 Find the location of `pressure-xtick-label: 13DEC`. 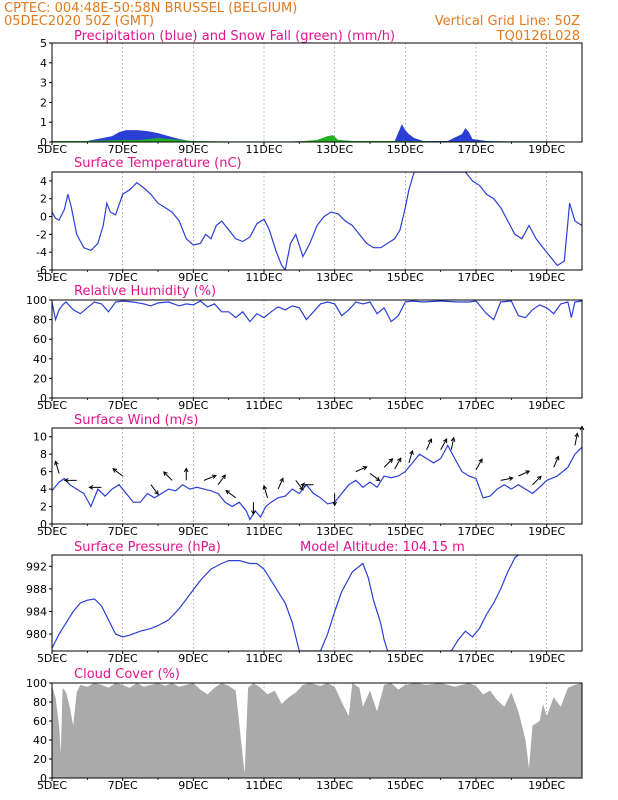

pressure-xtick-label: 13DEC is located at coordinates (334, 658).